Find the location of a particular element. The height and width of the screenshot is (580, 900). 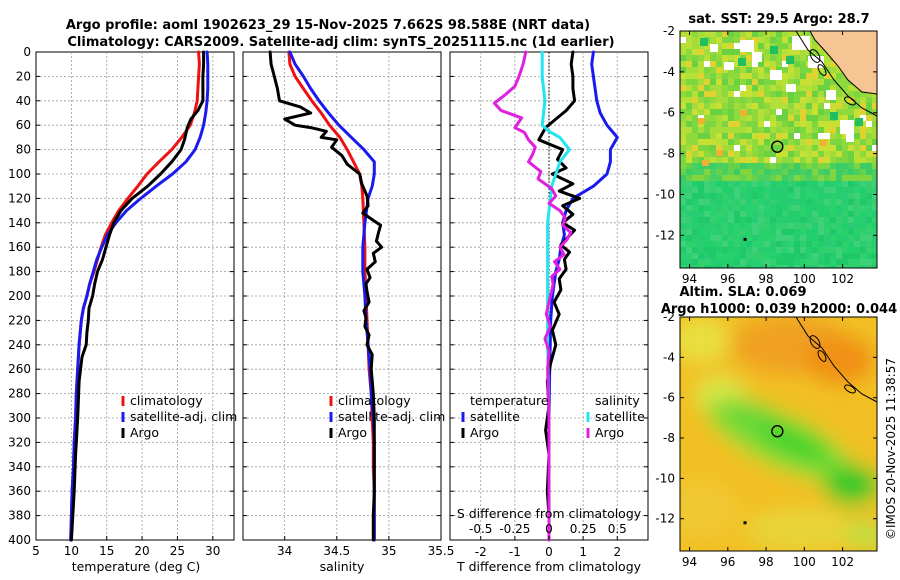

x2-tick-label: -0.5 is located at coordinates (480, 529).